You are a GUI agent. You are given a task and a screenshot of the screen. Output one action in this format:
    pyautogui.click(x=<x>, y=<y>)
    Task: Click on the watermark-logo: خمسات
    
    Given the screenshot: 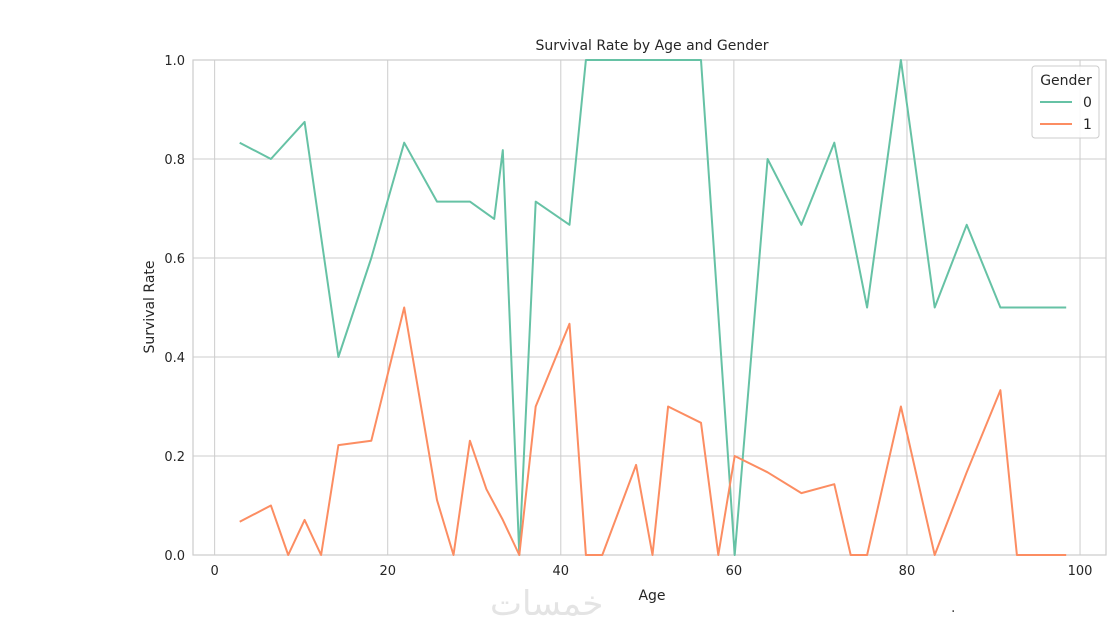 What is the action you would take?
    pyautogui.click(x=547, y=604)
    